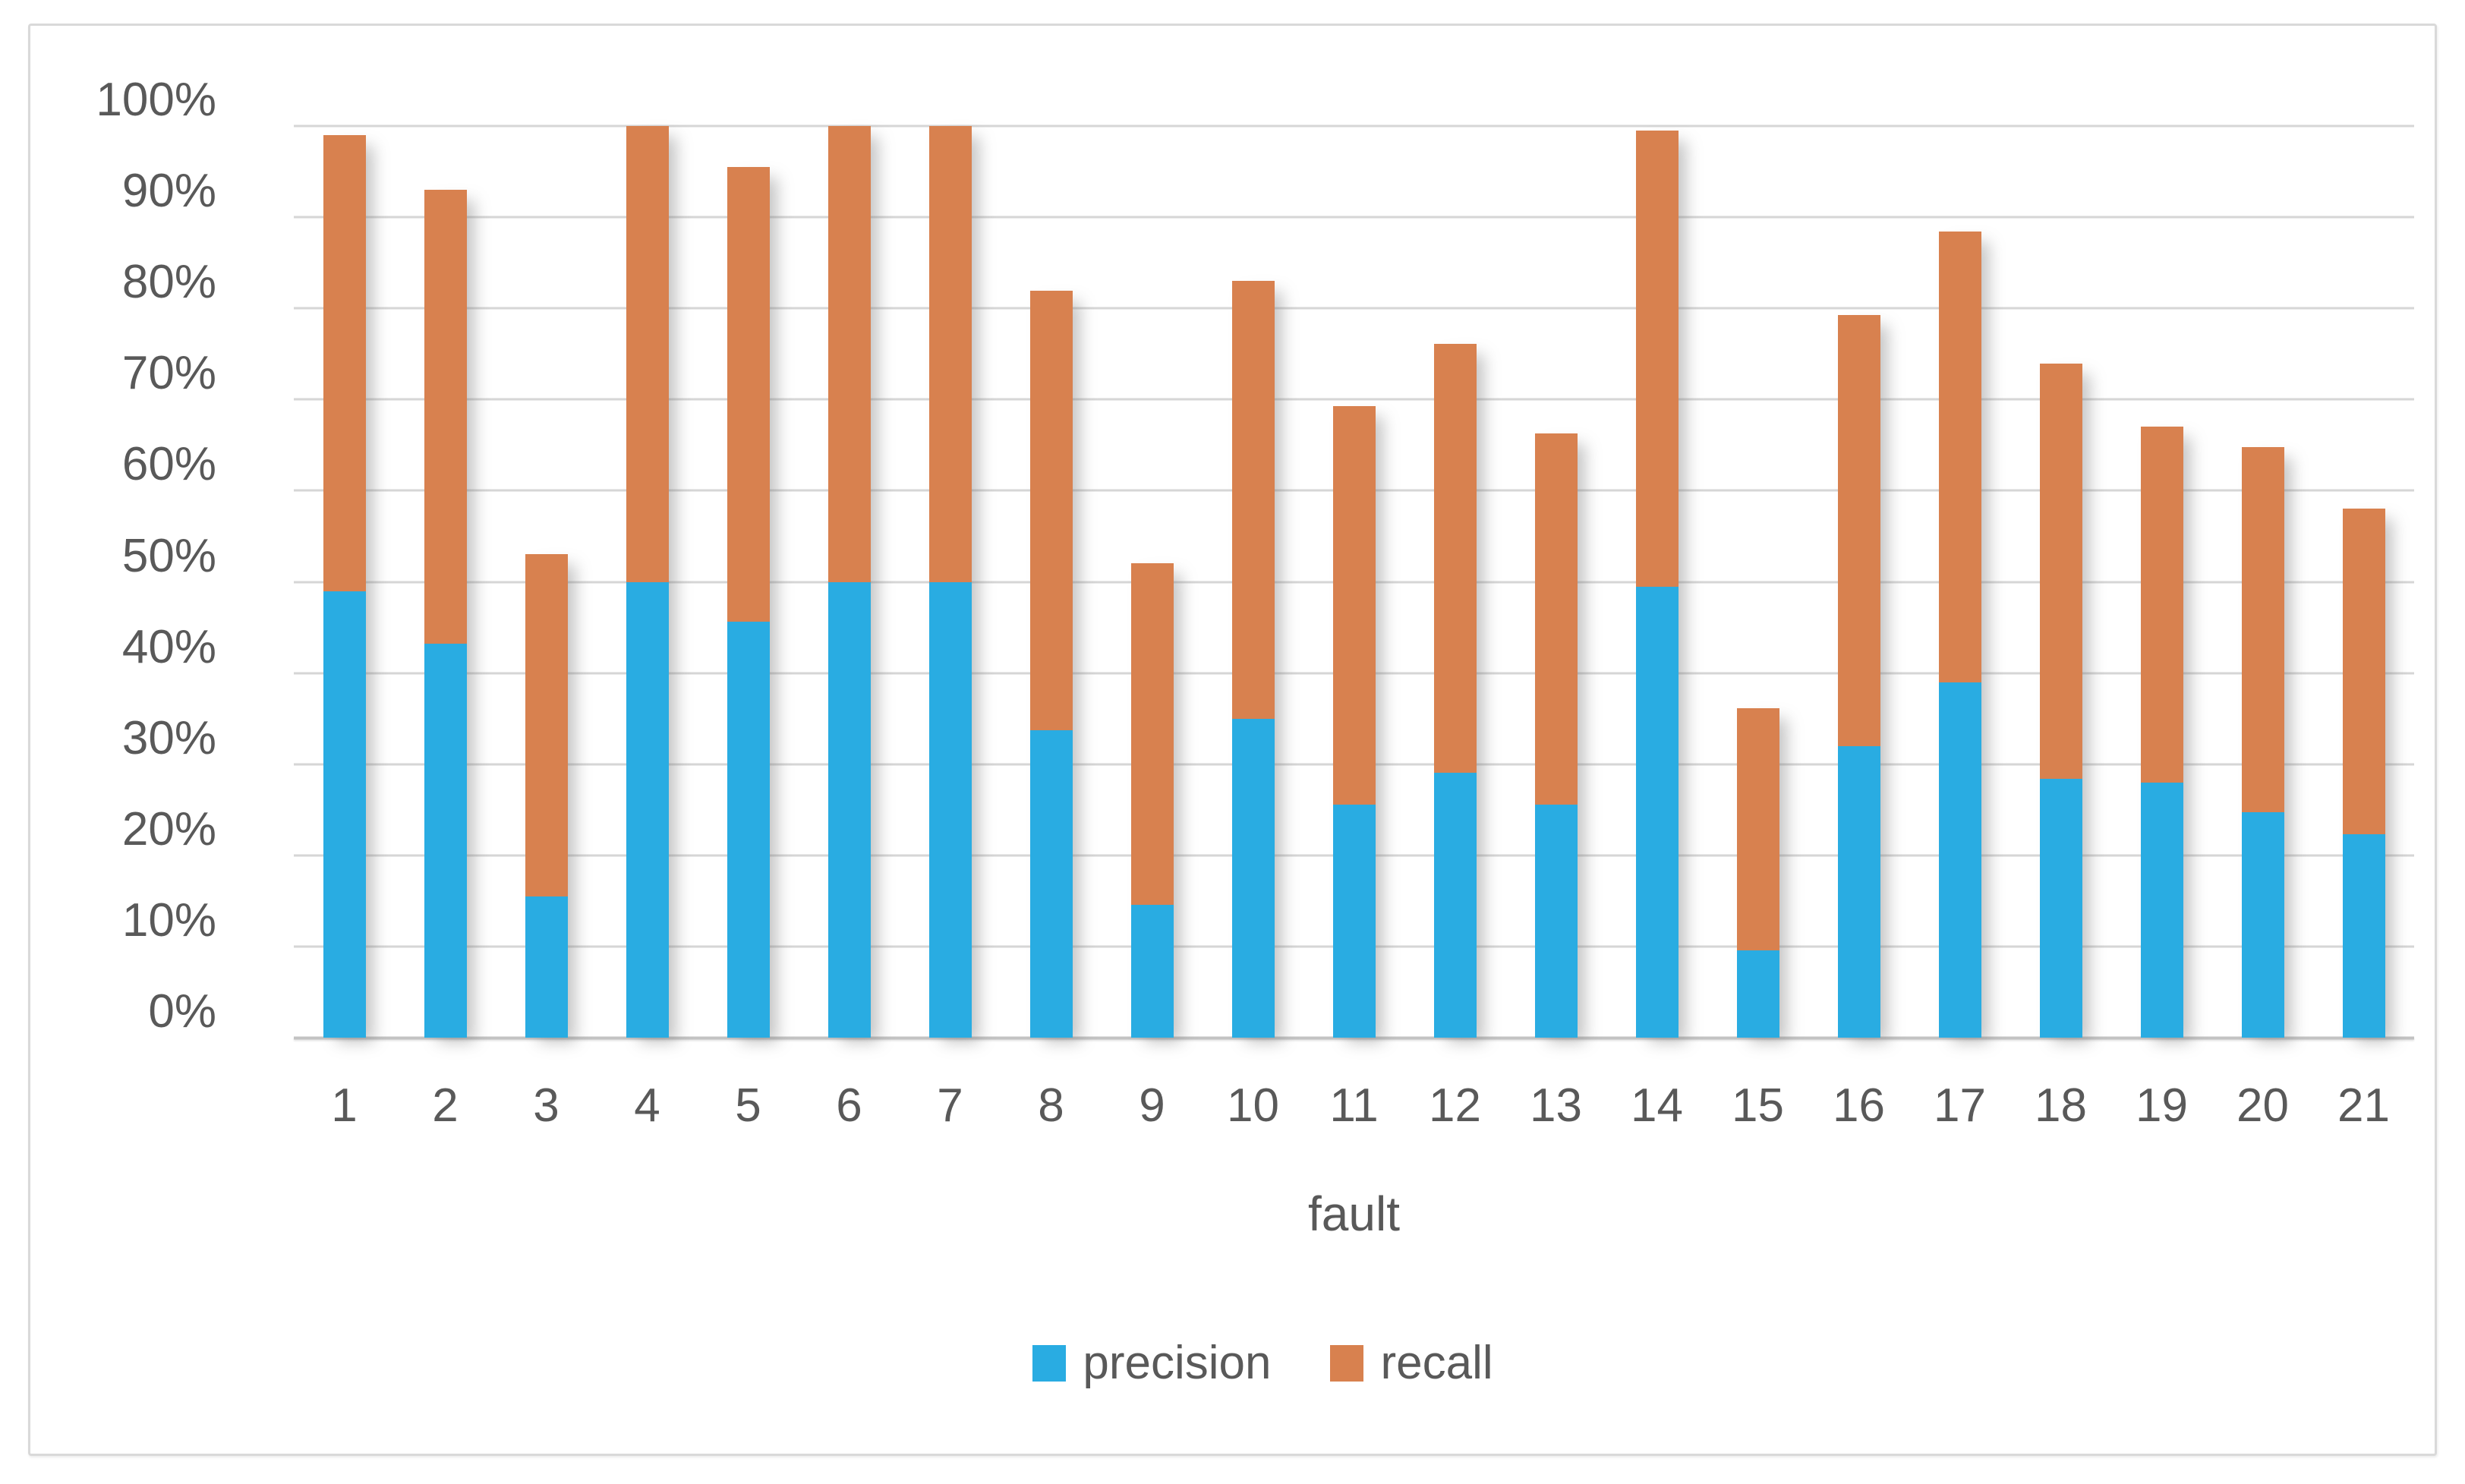 The width and height of the screenshot is (2465, 1484). What do you see at coordinates (182, 1011) in the screenshot?
I see `y-axis-tick-label: 0%` at bounding box center [182, 1011].